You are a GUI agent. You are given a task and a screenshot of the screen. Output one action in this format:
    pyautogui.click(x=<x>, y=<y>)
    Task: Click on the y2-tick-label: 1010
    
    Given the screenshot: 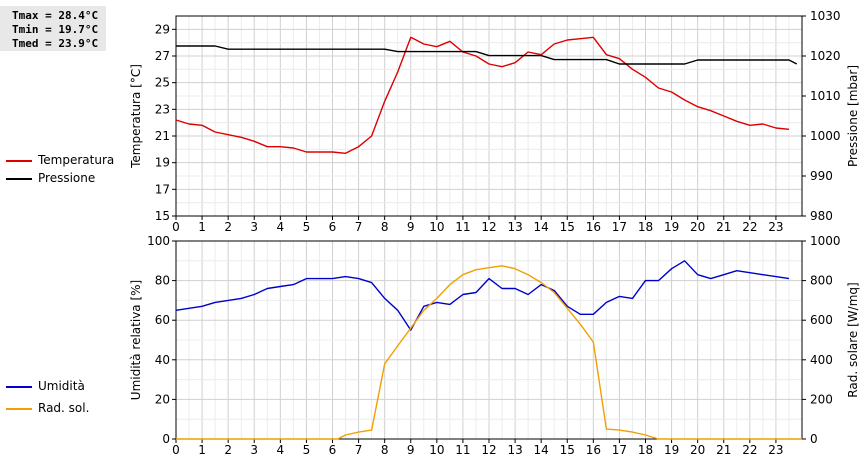 What is the action you would take?
    pyautogui.click(x=825, y=96)
    